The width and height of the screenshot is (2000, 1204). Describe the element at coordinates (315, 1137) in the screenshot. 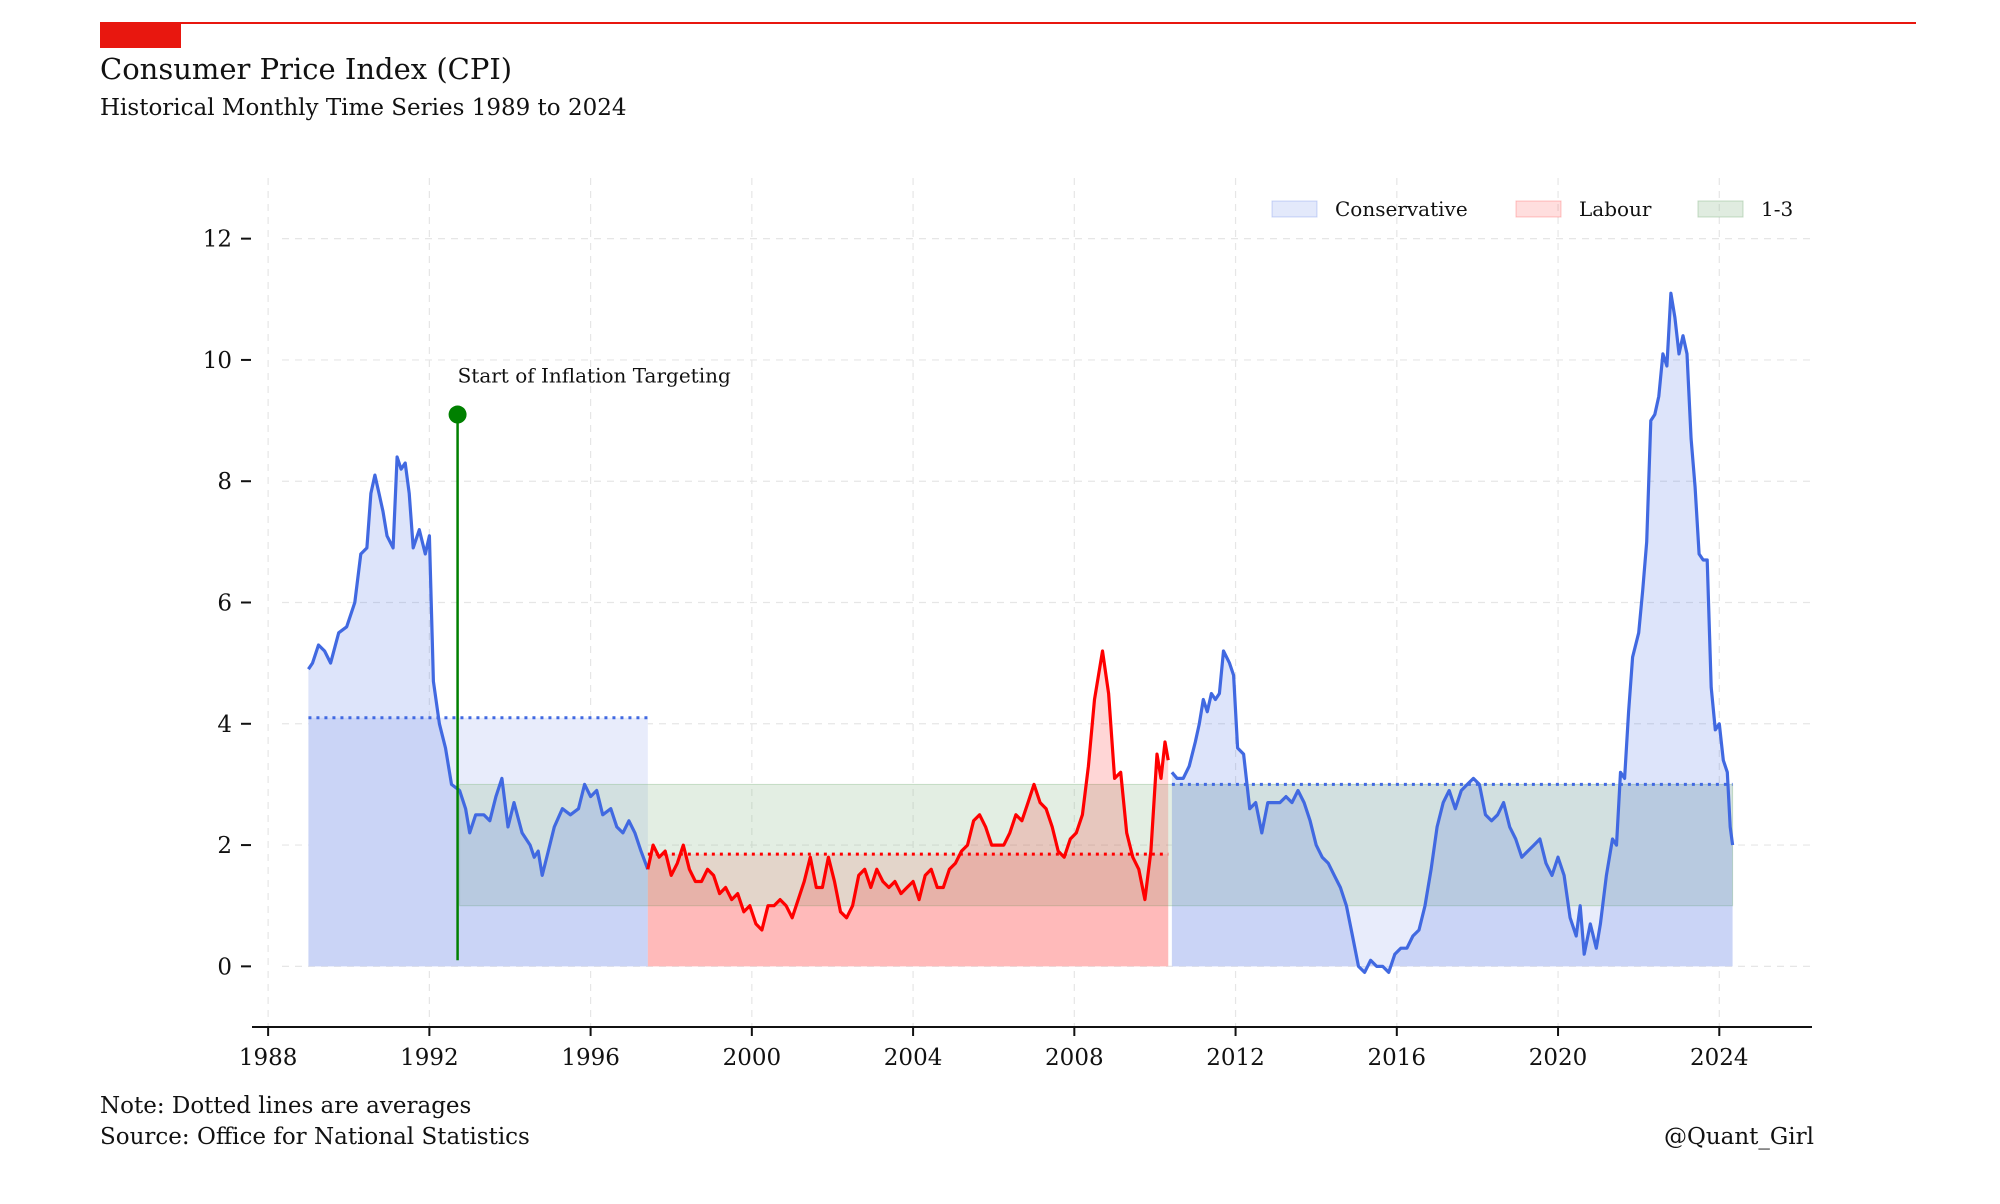

I see `source-note: Source: Office for National Statistics` at that location.